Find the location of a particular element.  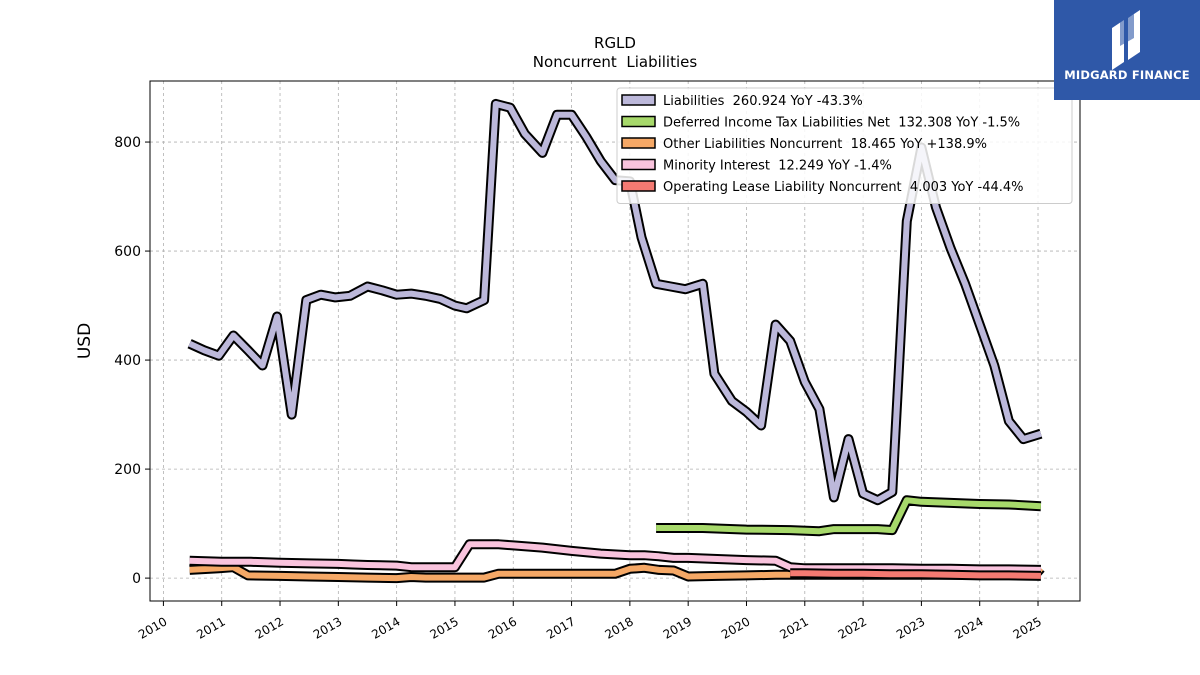

logo-text: MIDGARD FINANCE is located at coordinates (1127, 75).